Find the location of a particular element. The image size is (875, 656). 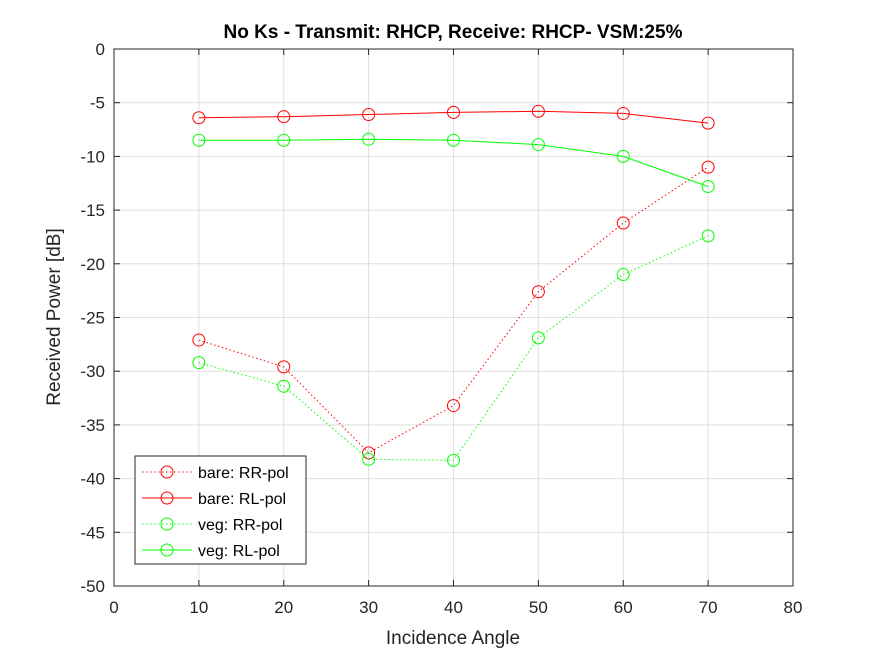

y-tick-label: -30 is located at coordinates (92, 371).